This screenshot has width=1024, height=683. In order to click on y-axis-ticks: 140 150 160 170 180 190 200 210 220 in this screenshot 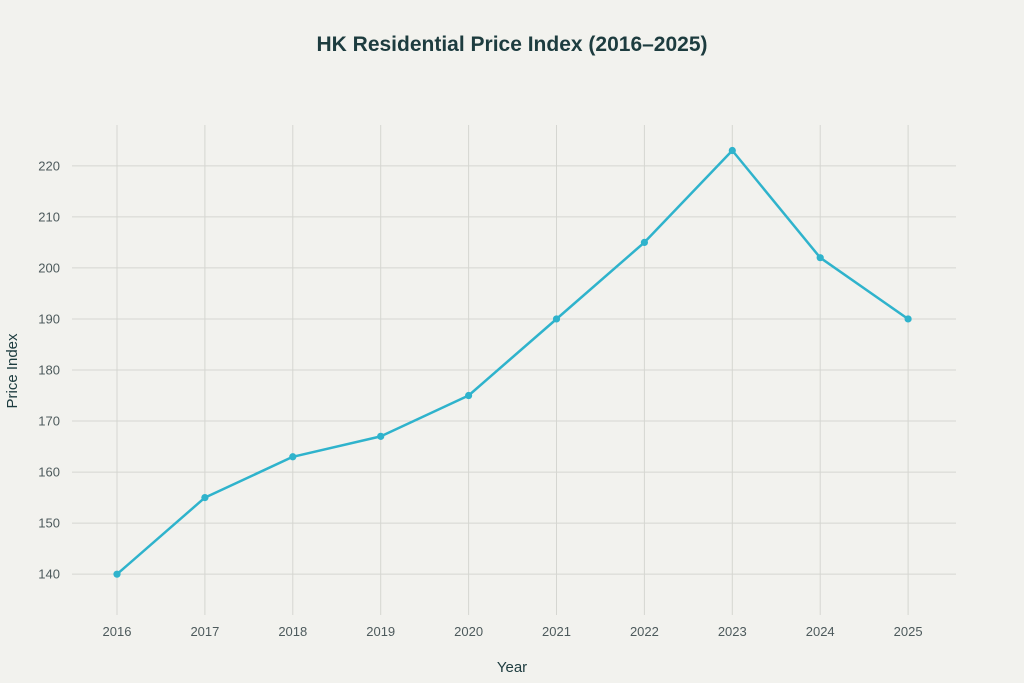, I will do `click(49, 369)`.